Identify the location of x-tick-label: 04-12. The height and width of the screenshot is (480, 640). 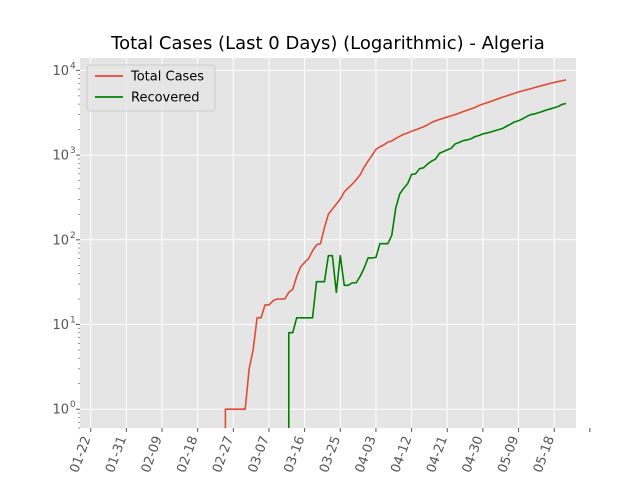
(401, 454).